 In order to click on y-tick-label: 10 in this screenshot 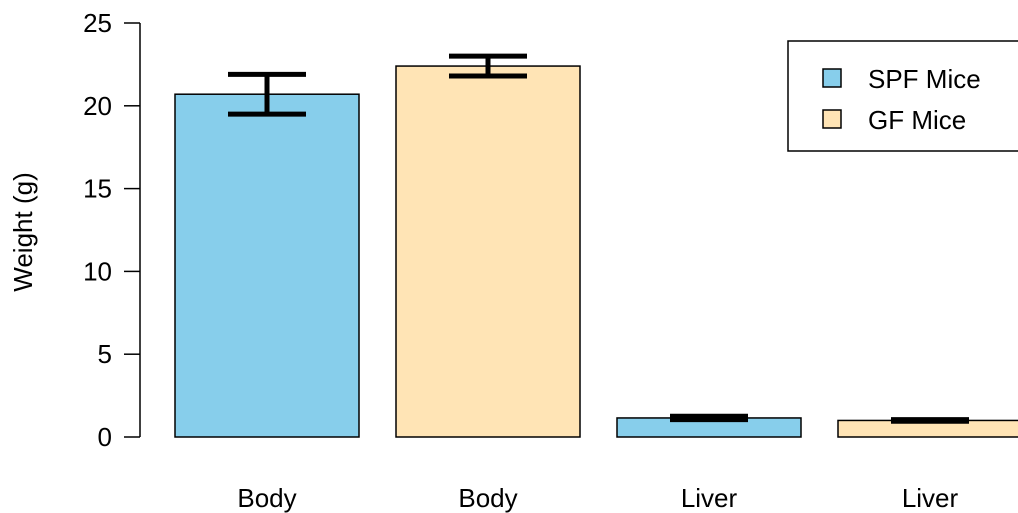, I will do `click(97, 271)`.